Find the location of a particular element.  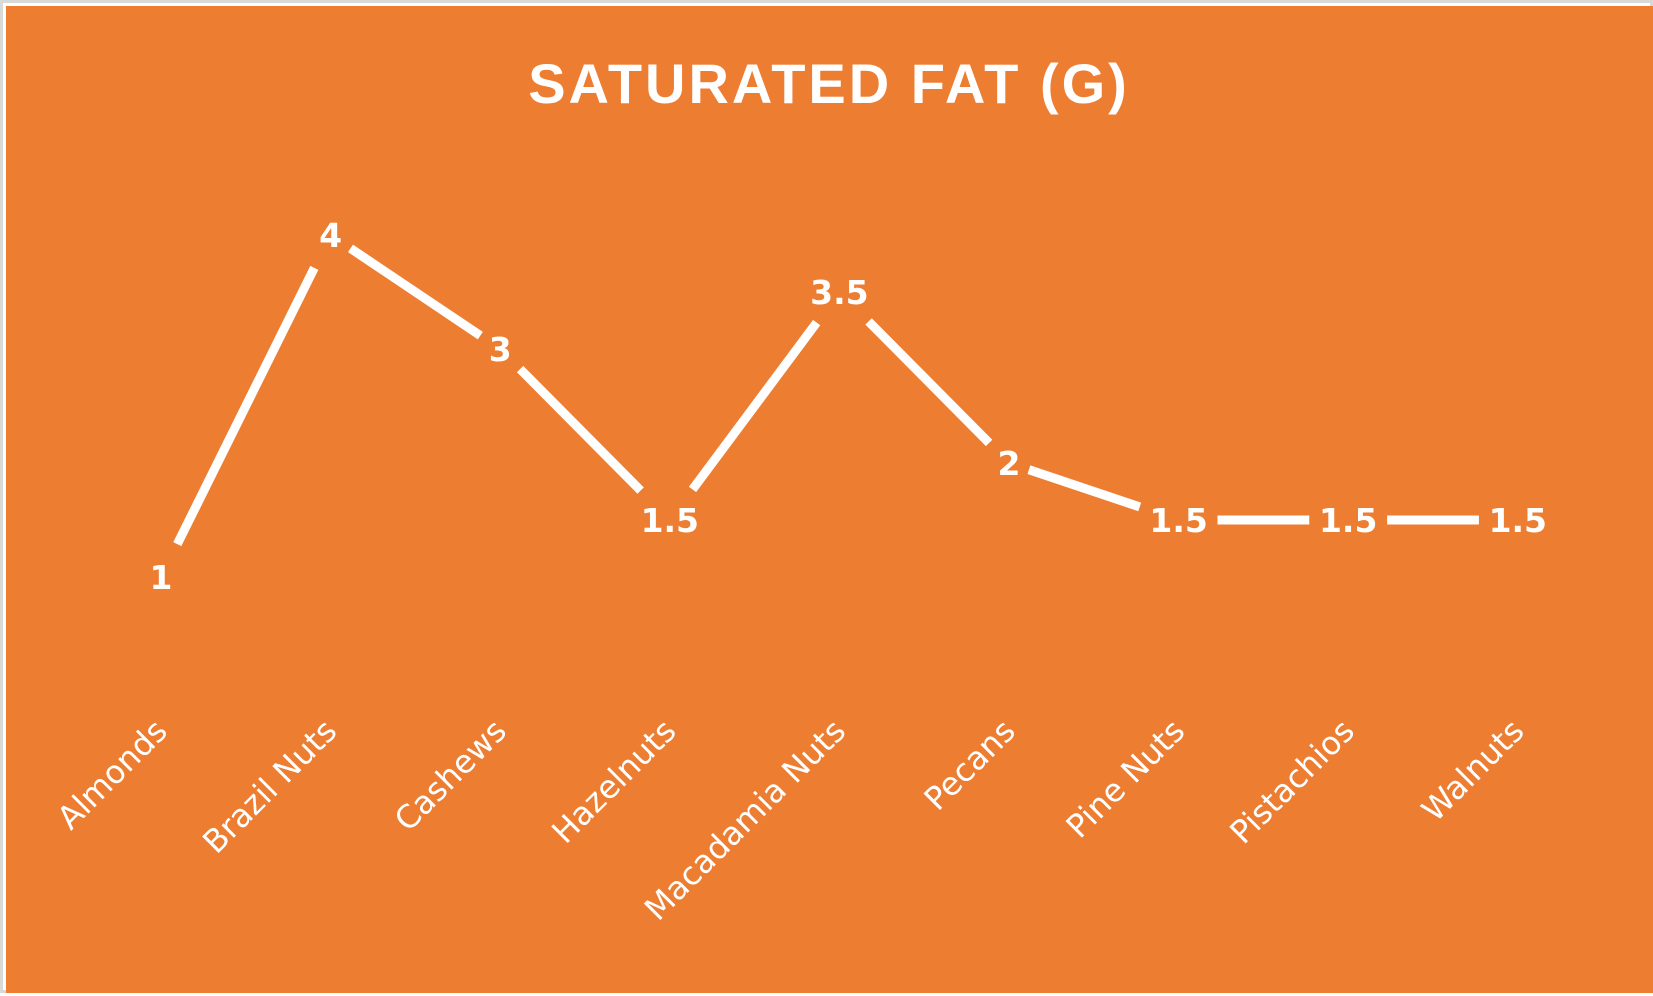

data-label: 3.5 is located at coordinates (839, 292).